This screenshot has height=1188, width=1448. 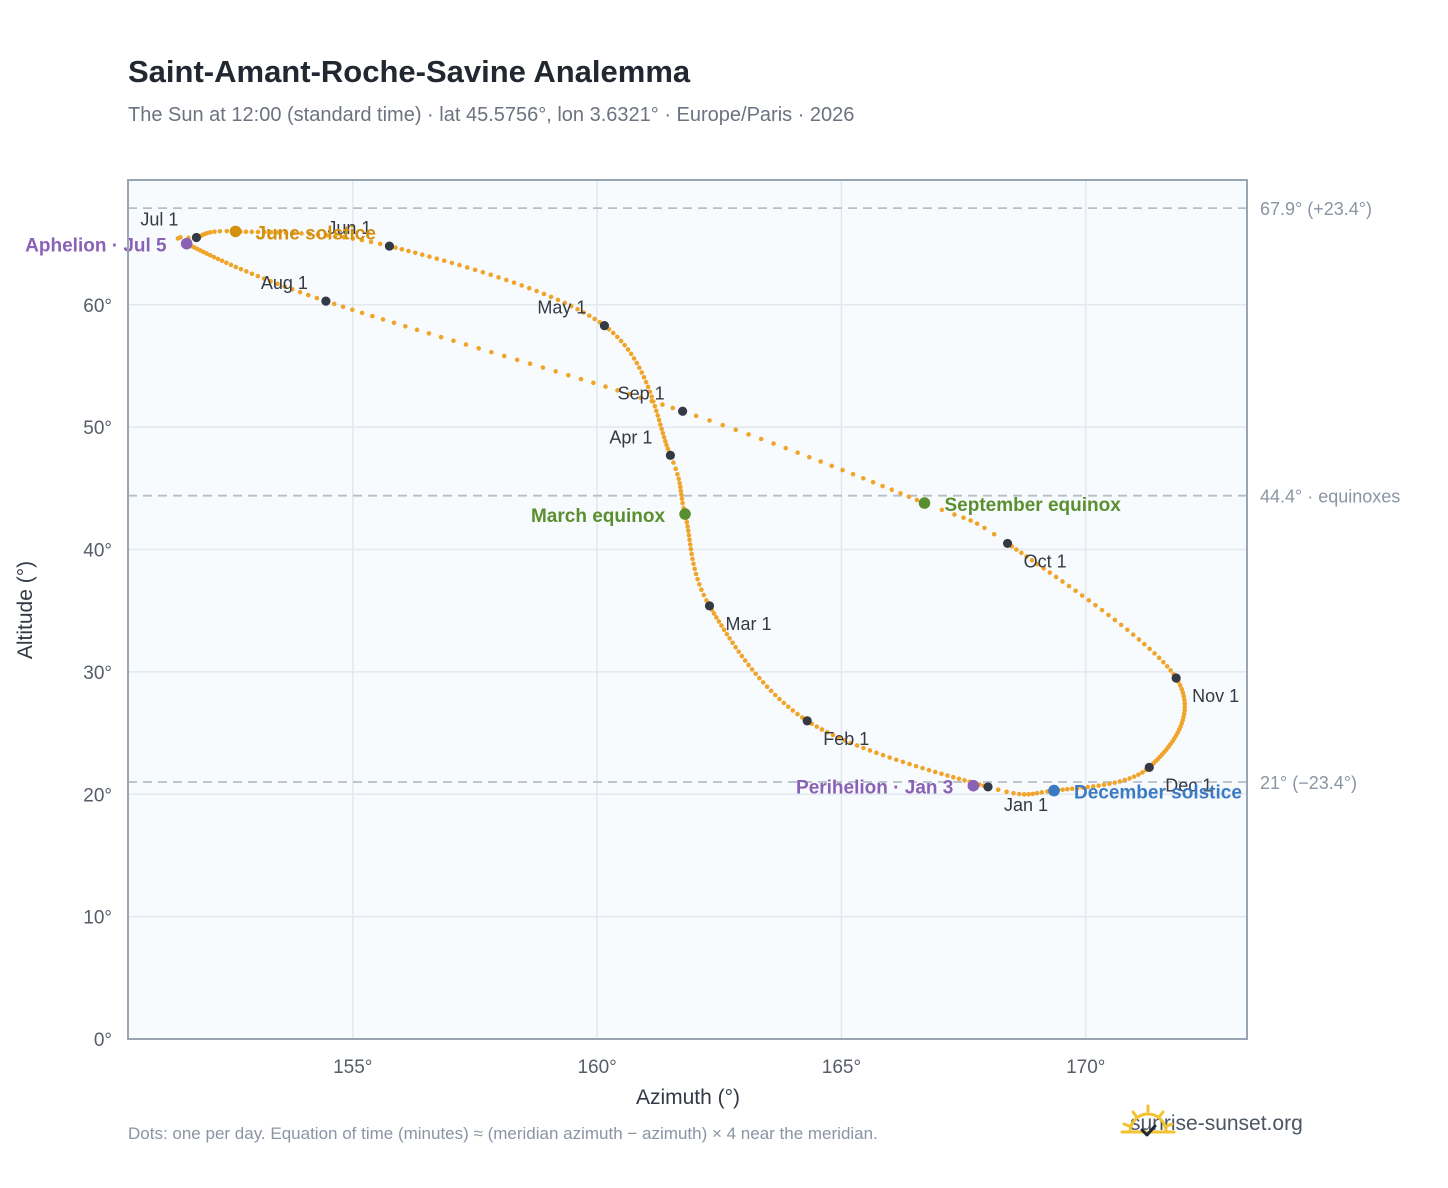 I want to click on y-axis-label: Altitude (°), so click(x=25, y=610).